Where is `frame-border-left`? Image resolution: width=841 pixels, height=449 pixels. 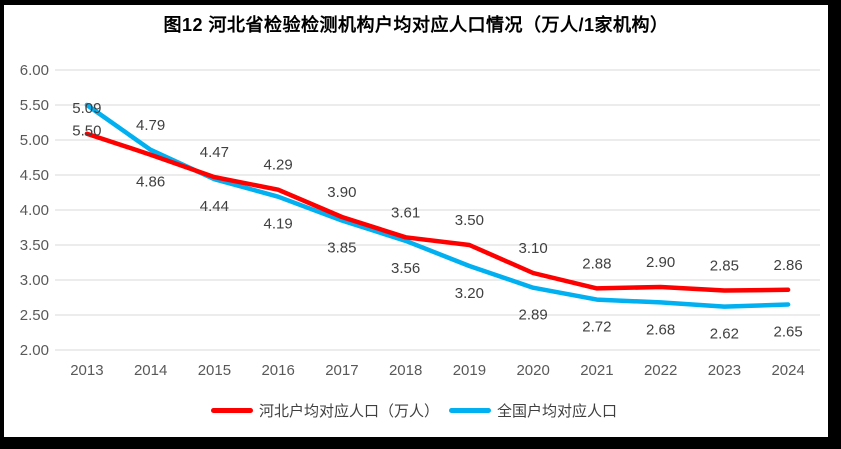 frame-border-left is located at coordinates (2, 224).